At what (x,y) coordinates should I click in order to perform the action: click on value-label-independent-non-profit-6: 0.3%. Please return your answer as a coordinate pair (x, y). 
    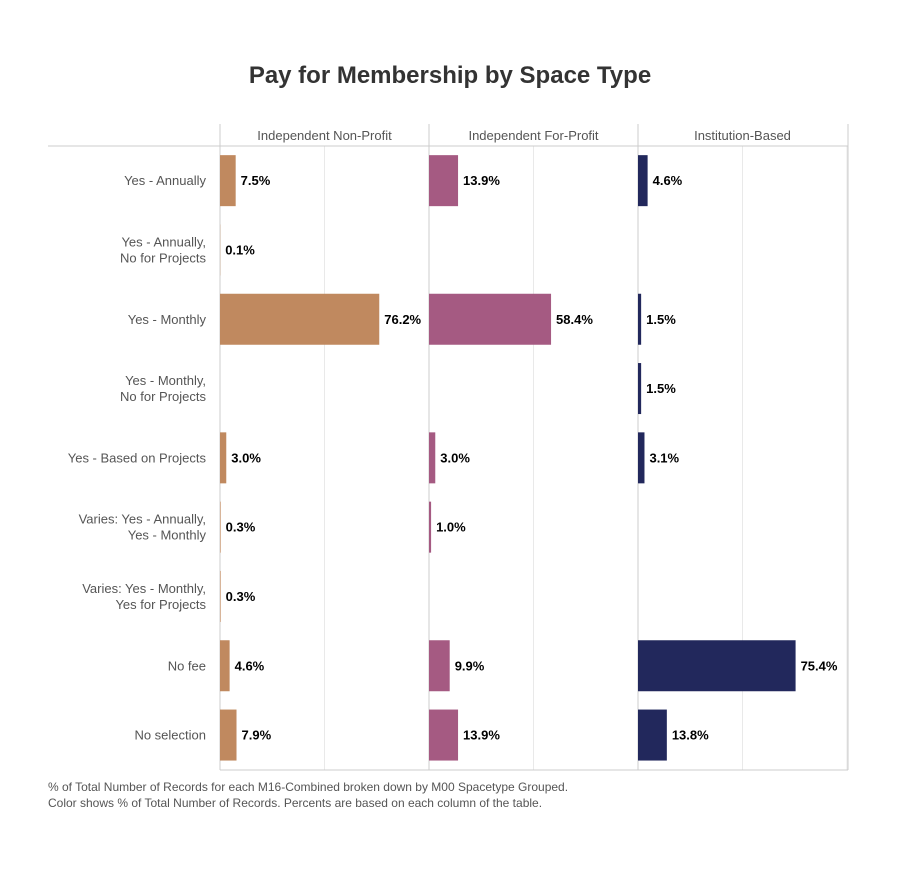
    Looking at the image, I should click on (241, 596).